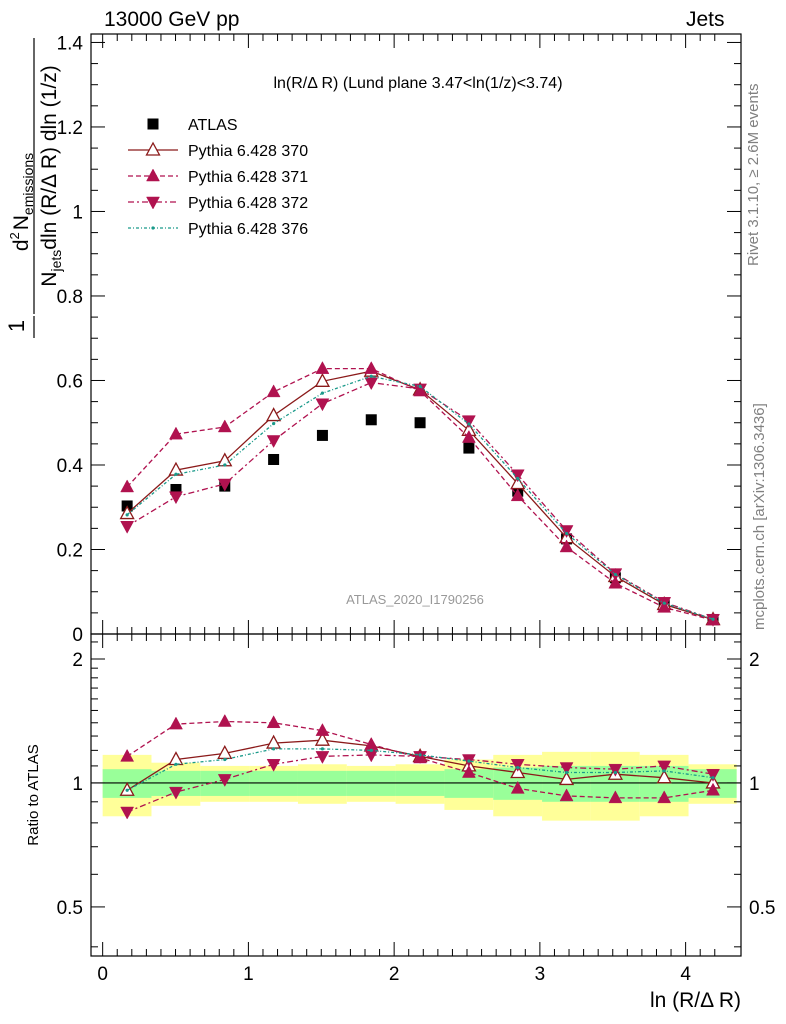  What do you see at coordinates (754, 784) in the screenshot?
I see `ratio-ytick-label-right-1: 1` at bounding box center [754, 784].